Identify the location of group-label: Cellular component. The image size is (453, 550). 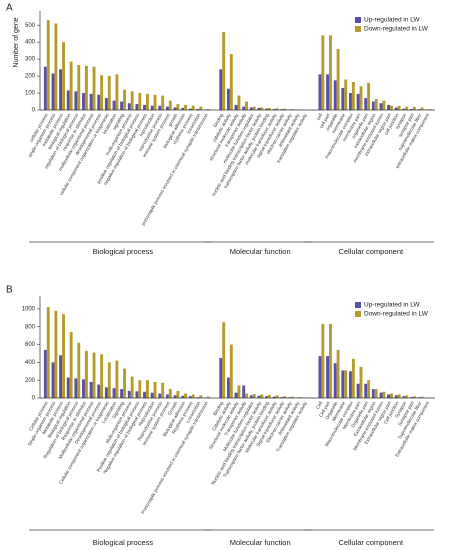
(371, 251).